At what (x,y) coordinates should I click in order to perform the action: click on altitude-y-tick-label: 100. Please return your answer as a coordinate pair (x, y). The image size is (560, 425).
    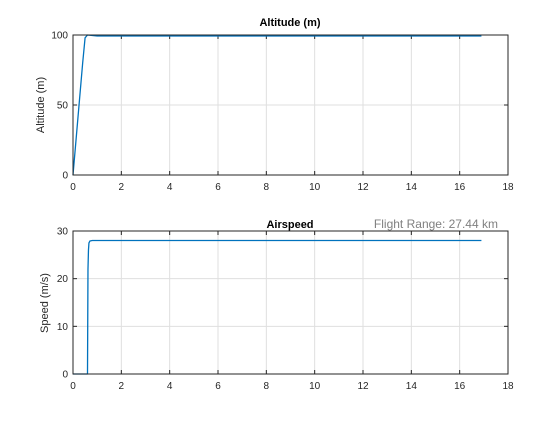
    Looking at the image, I should click on (59, 36).